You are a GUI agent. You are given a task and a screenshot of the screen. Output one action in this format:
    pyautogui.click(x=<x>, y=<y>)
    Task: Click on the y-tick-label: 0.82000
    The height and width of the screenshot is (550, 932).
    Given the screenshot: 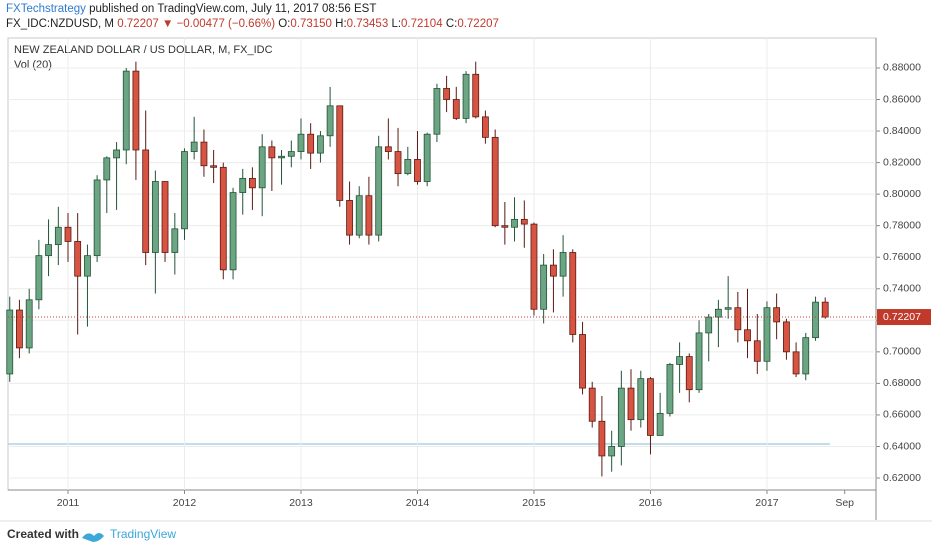 What is the action you would take?
    pyautogui.click(x=902, y=162)
    